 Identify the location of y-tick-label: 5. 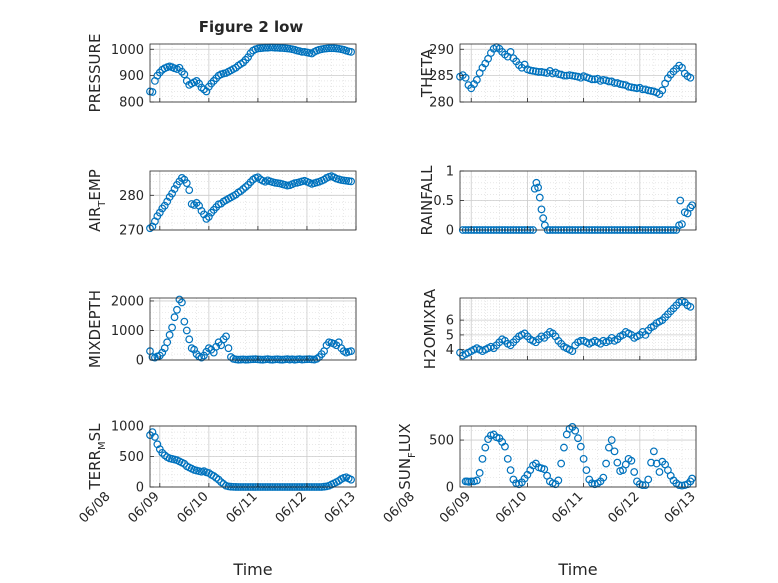
(450, 335).